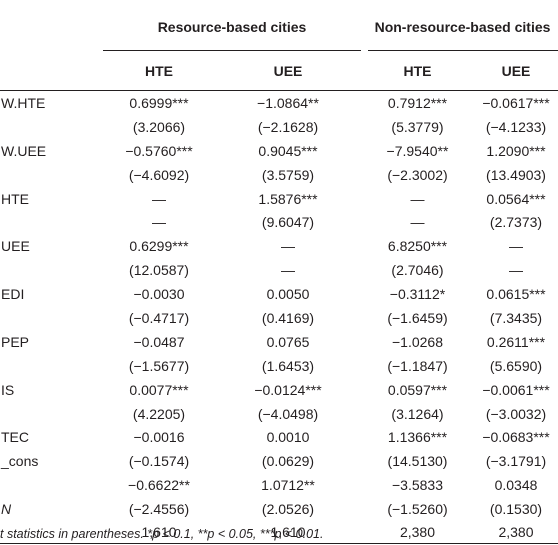 The height and width of the screenshot is (545, 558). I want to click on table-cell: (−4.1233), so click(516, 126).